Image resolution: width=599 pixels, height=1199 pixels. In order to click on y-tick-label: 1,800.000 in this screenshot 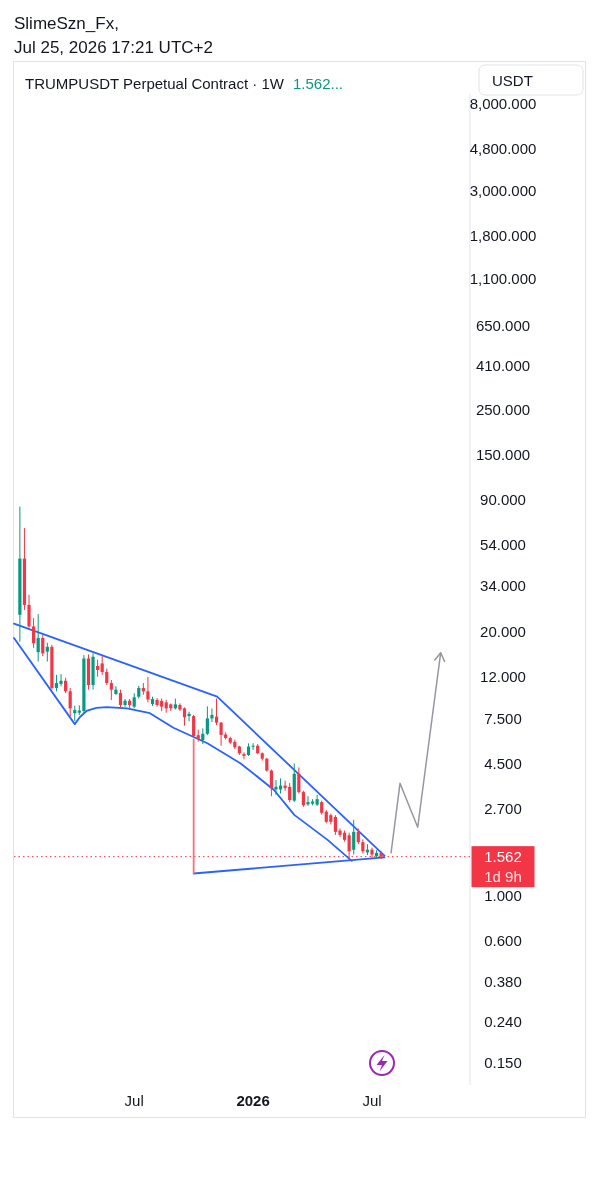, I will do `click(503, 235)`.